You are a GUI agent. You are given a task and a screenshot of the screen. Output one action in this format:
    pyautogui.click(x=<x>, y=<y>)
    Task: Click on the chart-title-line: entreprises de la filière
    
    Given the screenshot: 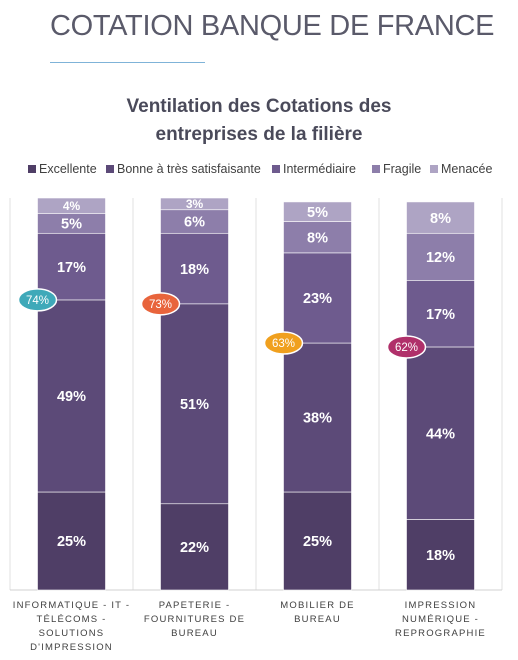 What is the action you would take?
    pyautogui.click(x=259, y=134)
    